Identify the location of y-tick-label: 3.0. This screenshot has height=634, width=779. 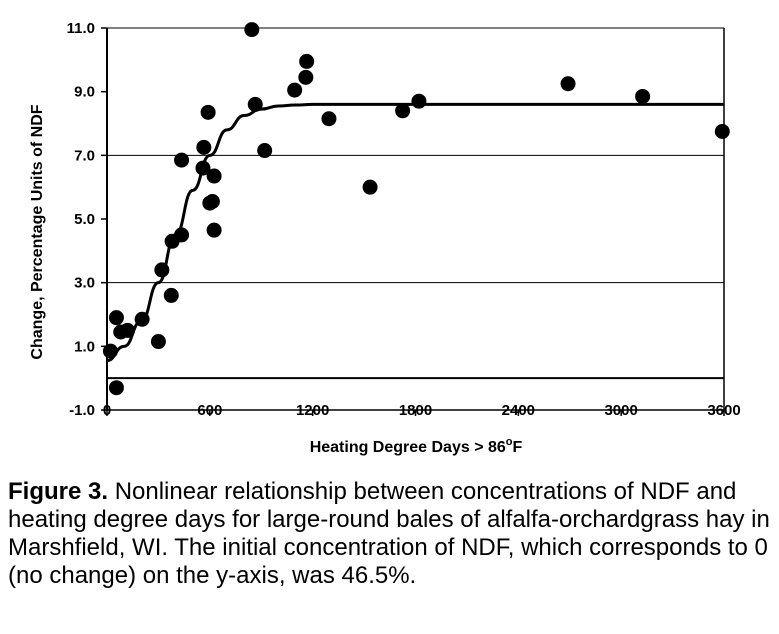
(84, 283).